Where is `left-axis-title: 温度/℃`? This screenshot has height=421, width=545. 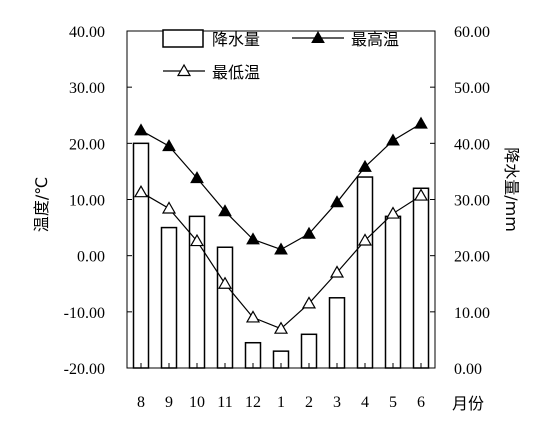 left-axis-title: 温度/℃ is located at coordinates (41, 204).